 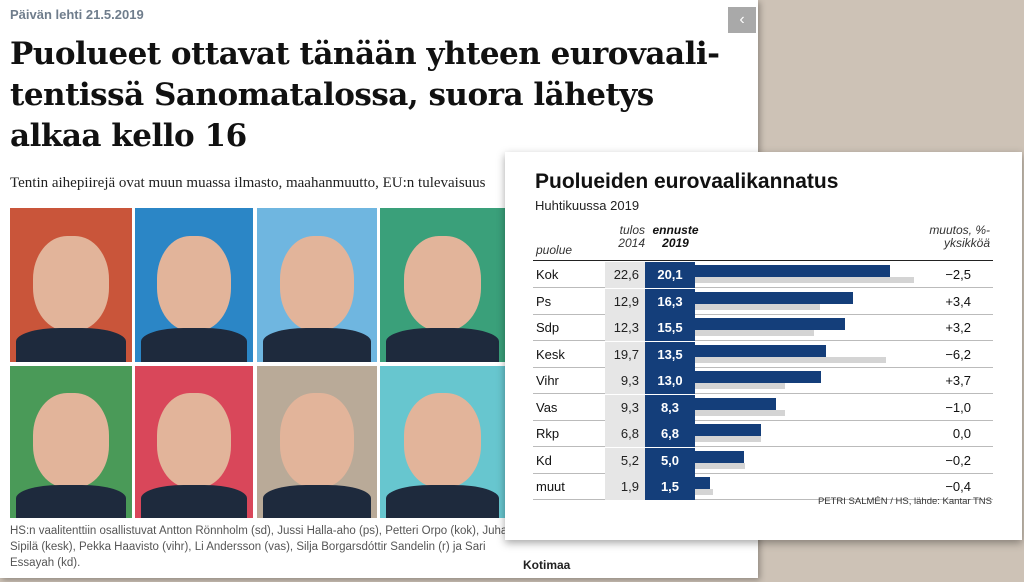 What do you see at coordinates (958, 486) in the screenshot?
I see `change-value: −0,4` at bounding box center [958, 486].